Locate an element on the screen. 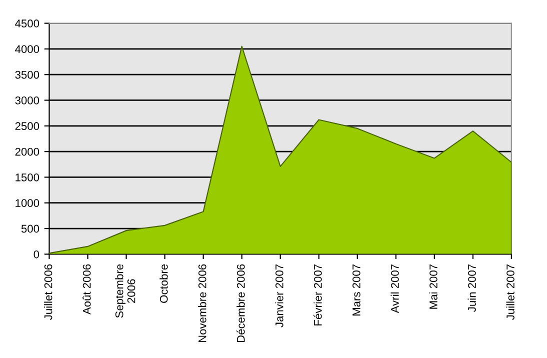 This screenshot has width=547, height=358. y-tick-label: 3000 is located at coordinates (27, 100).